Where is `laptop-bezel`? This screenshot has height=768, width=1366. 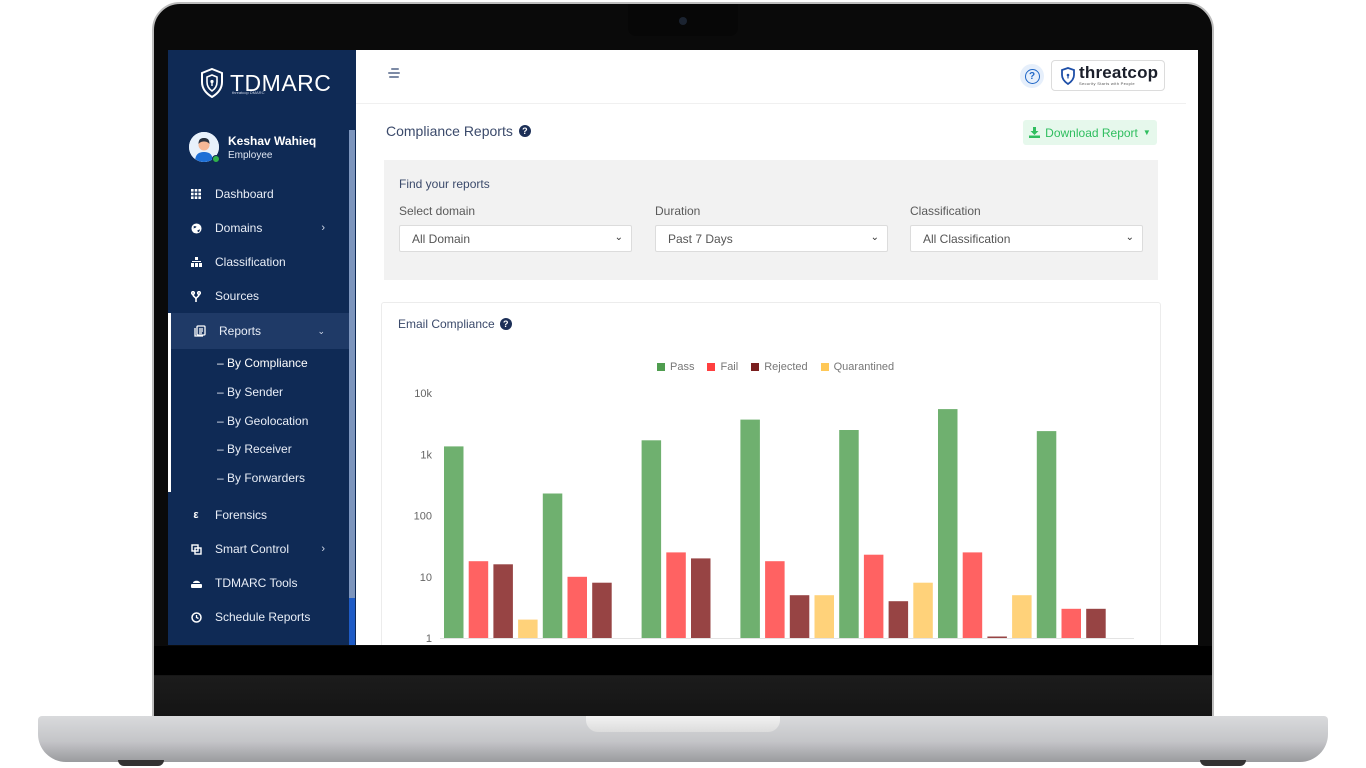
laptop-bezel is located at coordinates (683, 682).